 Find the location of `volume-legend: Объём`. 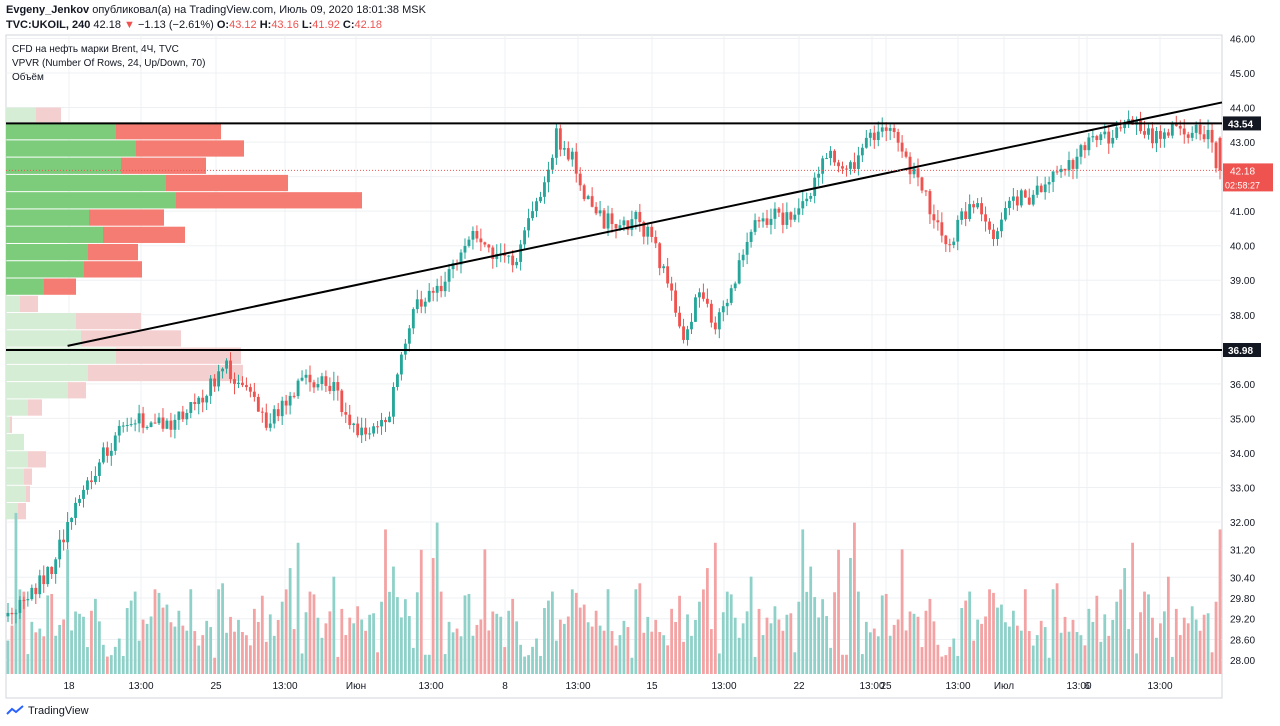

volume-legend: Объём is located at coordinates (28, 77).